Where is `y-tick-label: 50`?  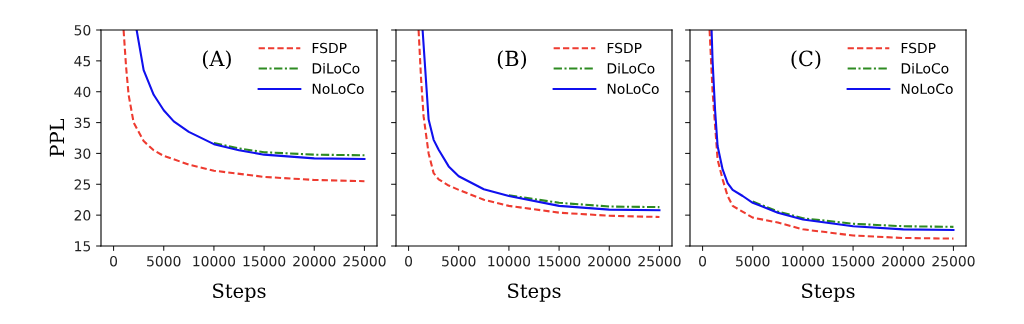 y-tick-label: 50 is located at coordinates (82, 30).